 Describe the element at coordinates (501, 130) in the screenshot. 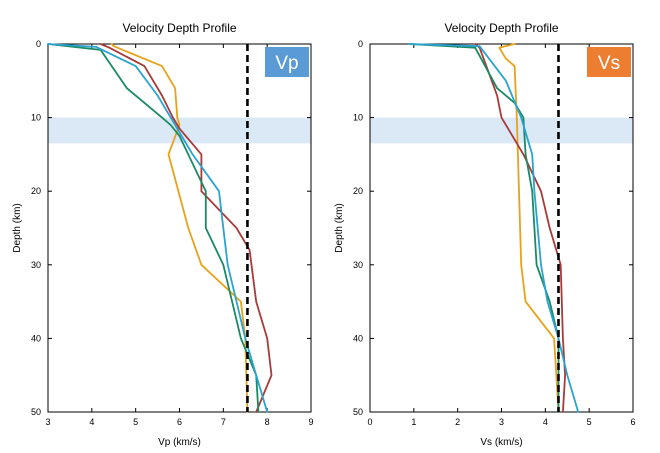

I see `vs-shaded-band` at that location.